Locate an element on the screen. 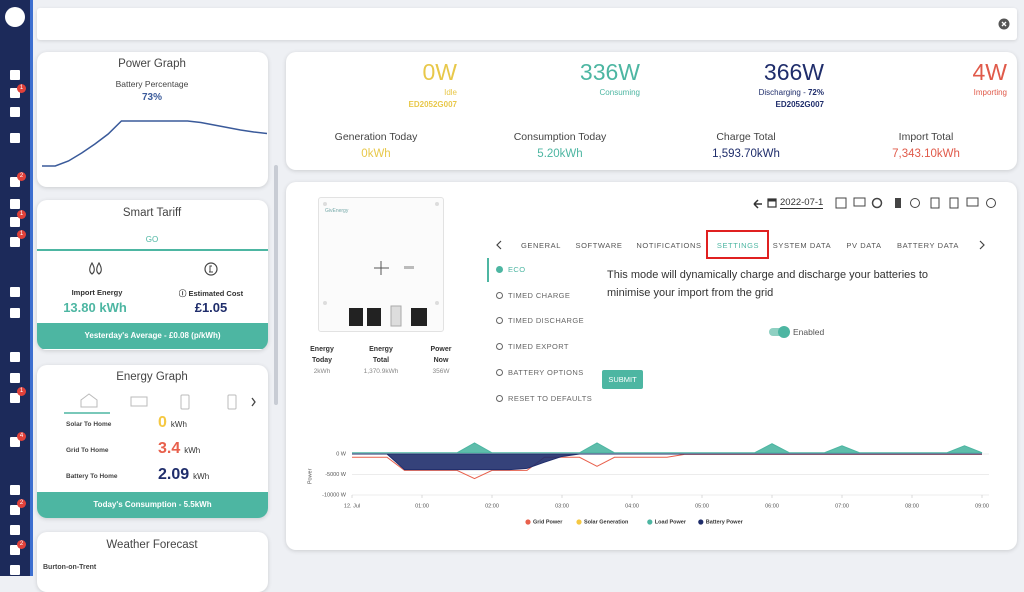  menu-item: TIMED DISCHARGE is located at coordinates (546, 321).